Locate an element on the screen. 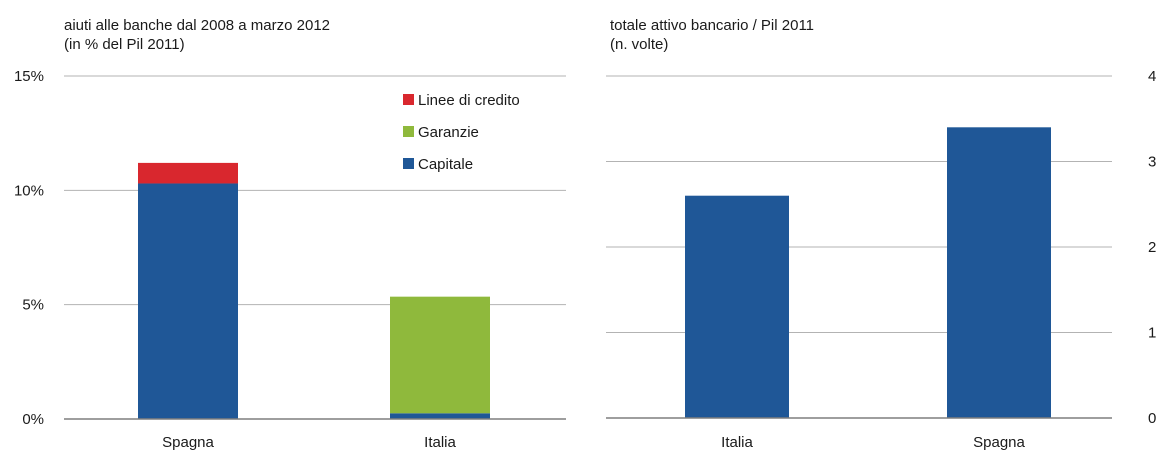 The image size is (1162, 454). y-tick-label: 5% is located at coordinates (33, 305).